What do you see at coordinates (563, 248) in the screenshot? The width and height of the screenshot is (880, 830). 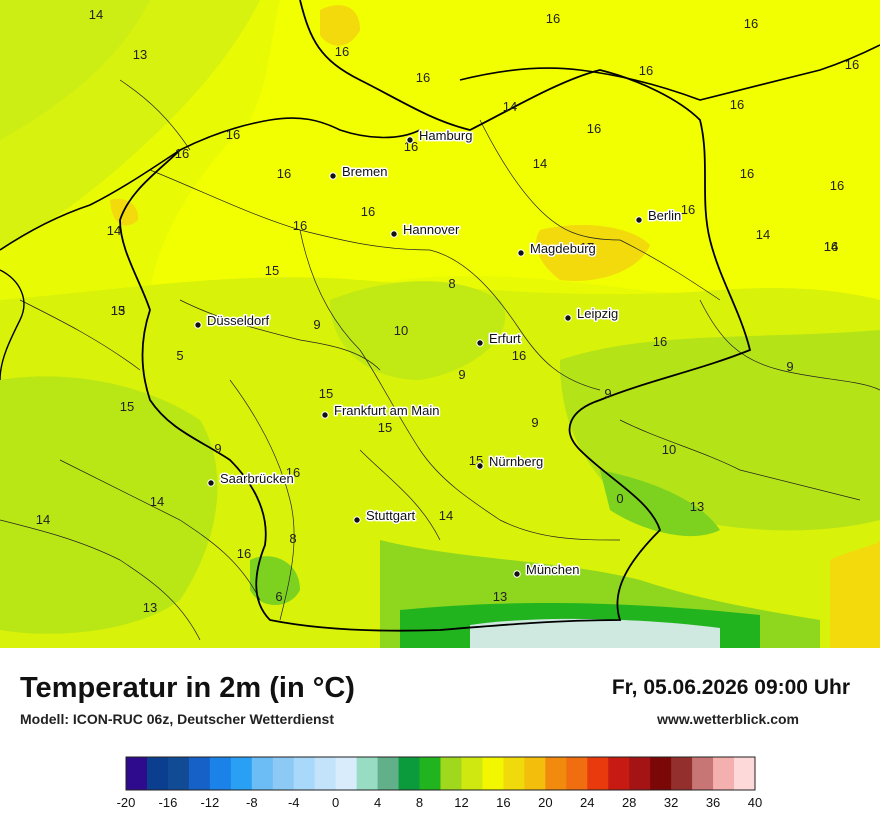 I see `city-label: Magdeburg` at bounding box center [563, 248].